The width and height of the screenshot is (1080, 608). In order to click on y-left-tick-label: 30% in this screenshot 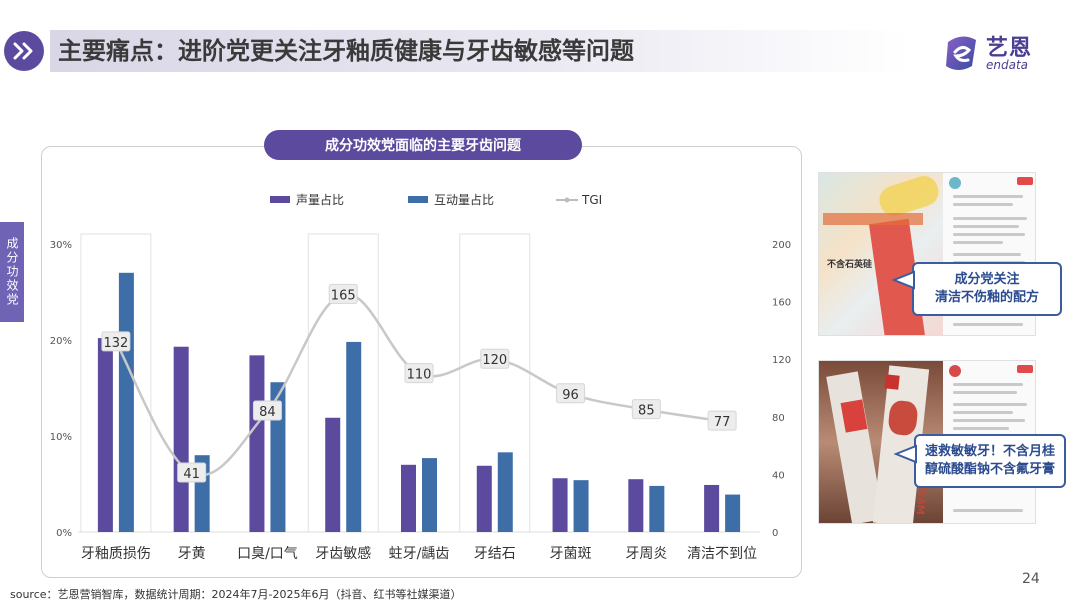, I will do `click(61, 245)`.